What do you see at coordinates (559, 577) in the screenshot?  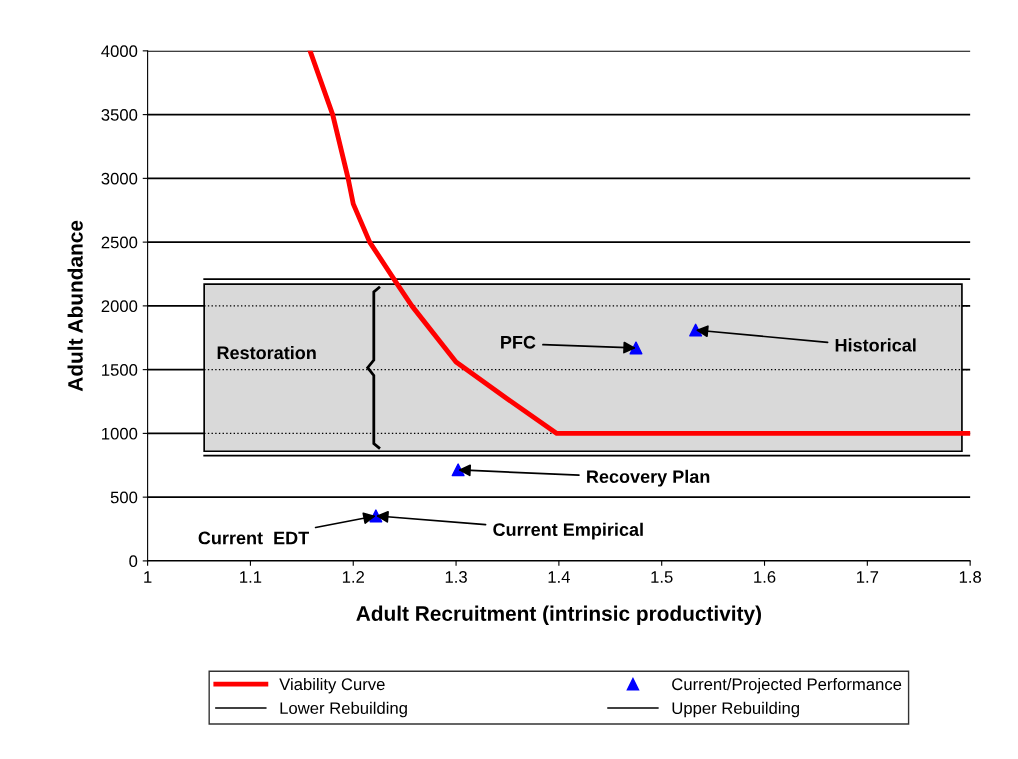 I see `x-tick-label: 1.4` at bounding box center [559, 577].